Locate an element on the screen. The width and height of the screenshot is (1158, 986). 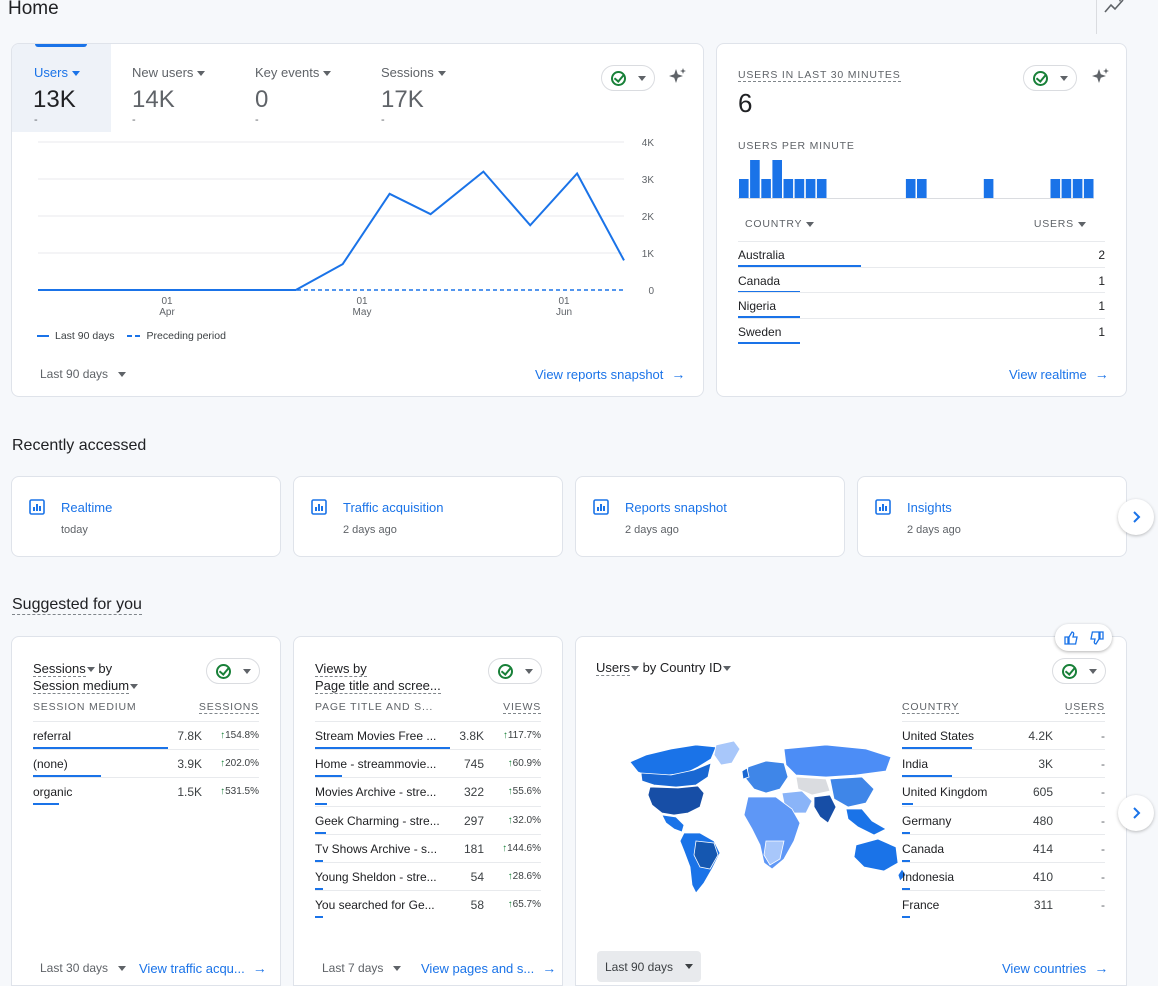
check-circle-icon is located at coordinates (618, 78).